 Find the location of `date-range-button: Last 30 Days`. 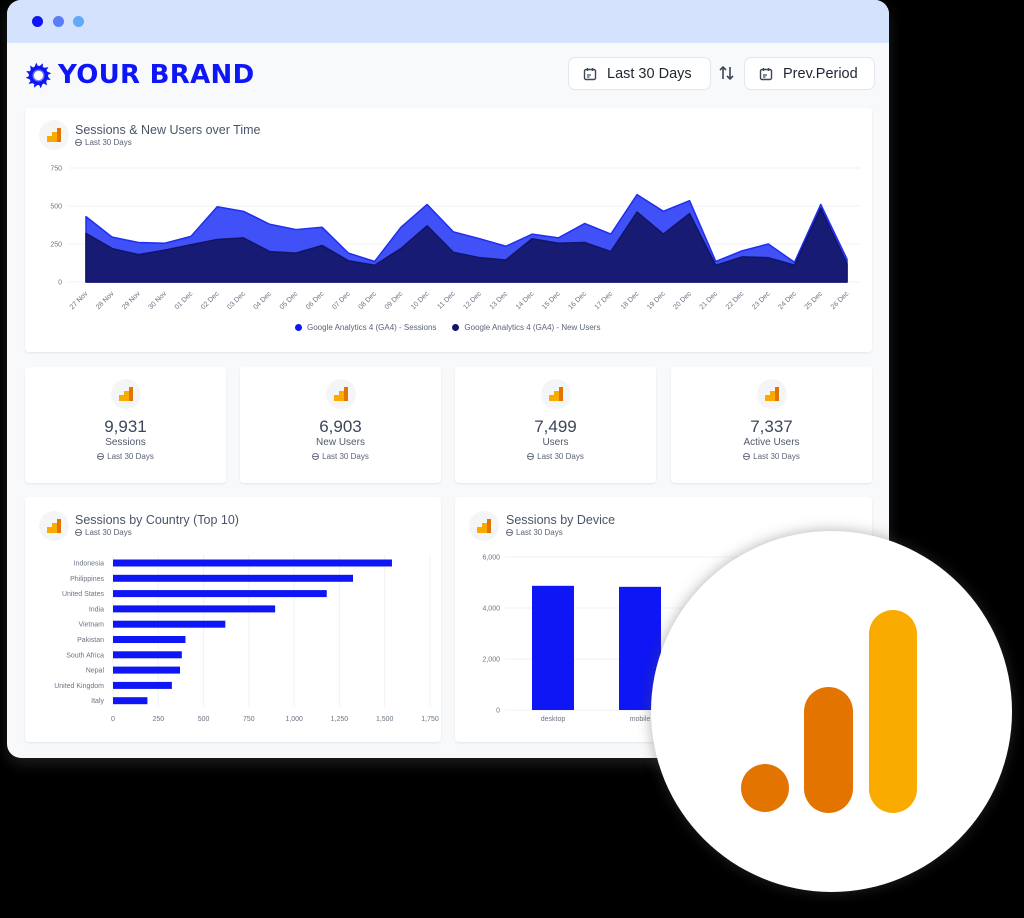

date-range-button: Last 30 Days is located at coordinates (639, 73).